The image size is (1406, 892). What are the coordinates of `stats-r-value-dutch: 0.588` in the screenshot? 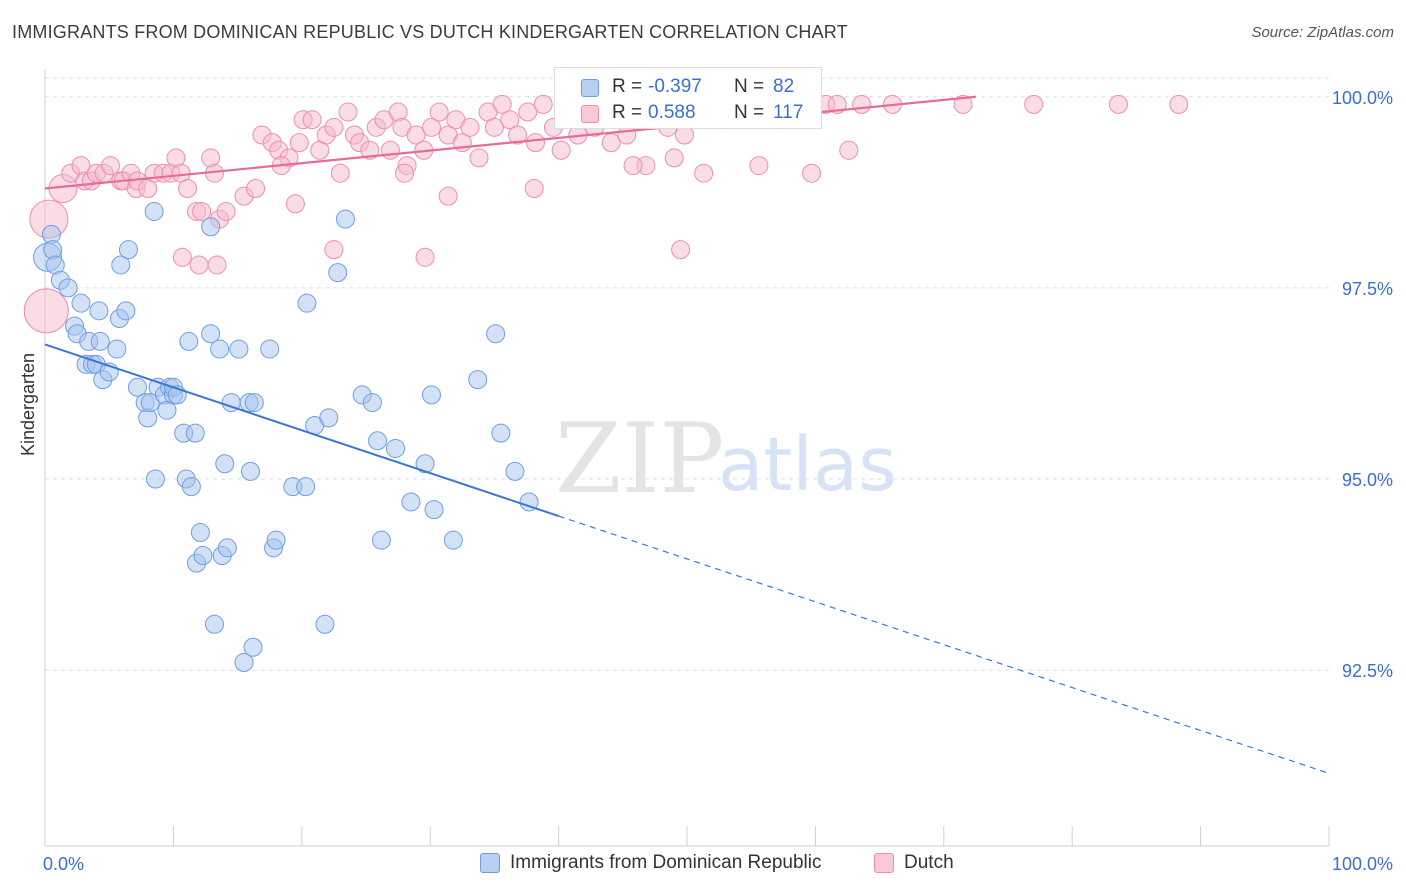 It's located at (672, 112).